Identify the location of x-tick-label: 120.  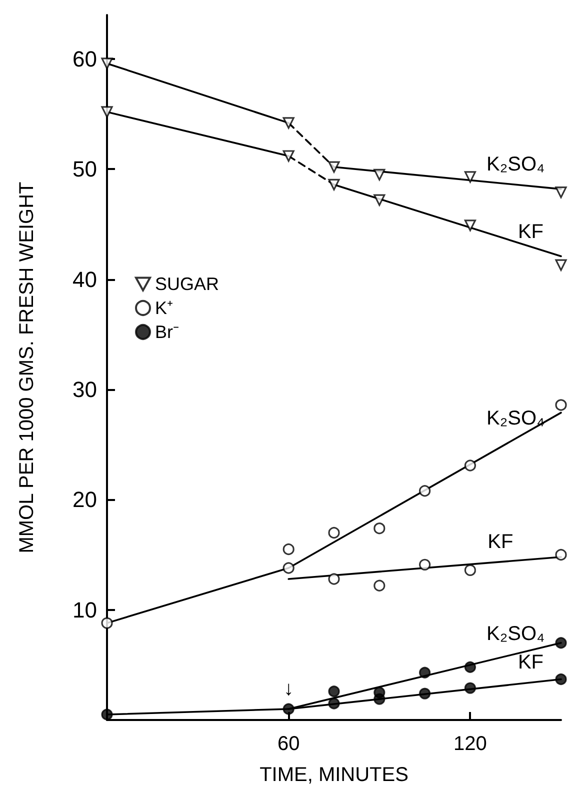
(470, 744).